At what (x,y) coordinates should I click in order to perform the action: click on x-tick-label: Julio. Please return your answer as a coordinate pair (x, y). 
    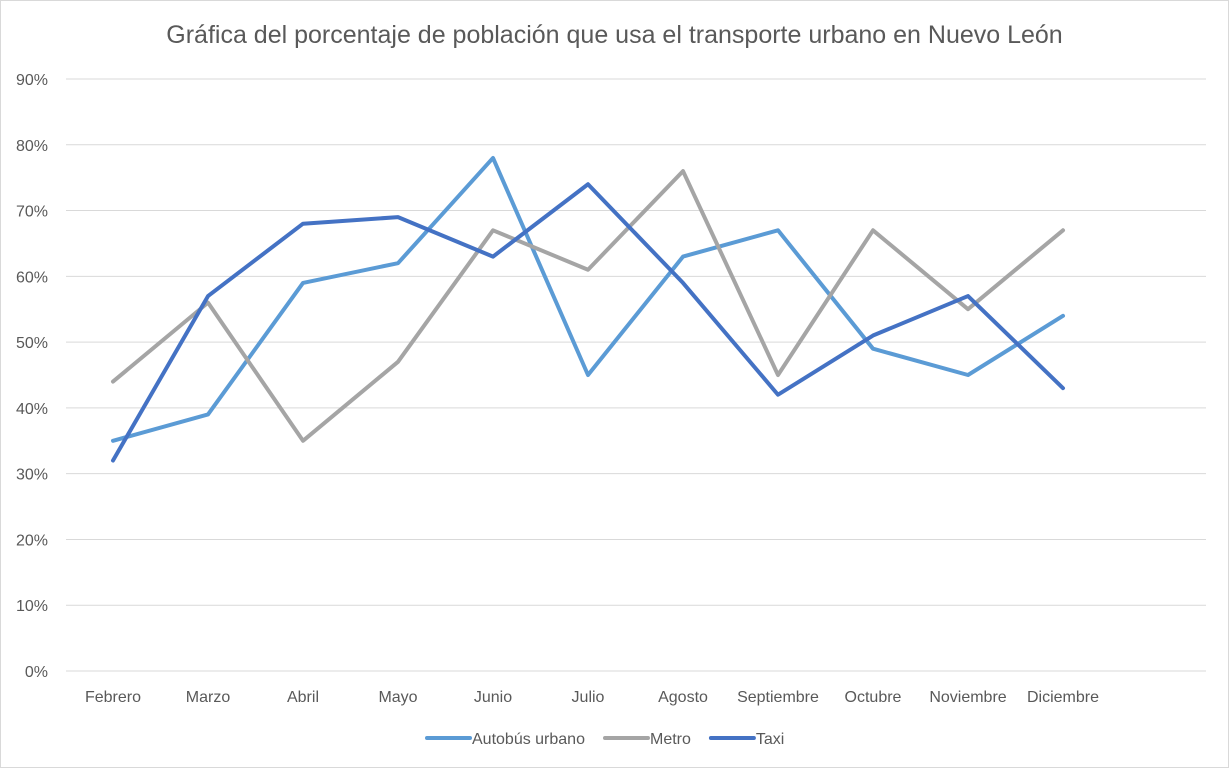
    Looking at the image, I should click on (588, 697).